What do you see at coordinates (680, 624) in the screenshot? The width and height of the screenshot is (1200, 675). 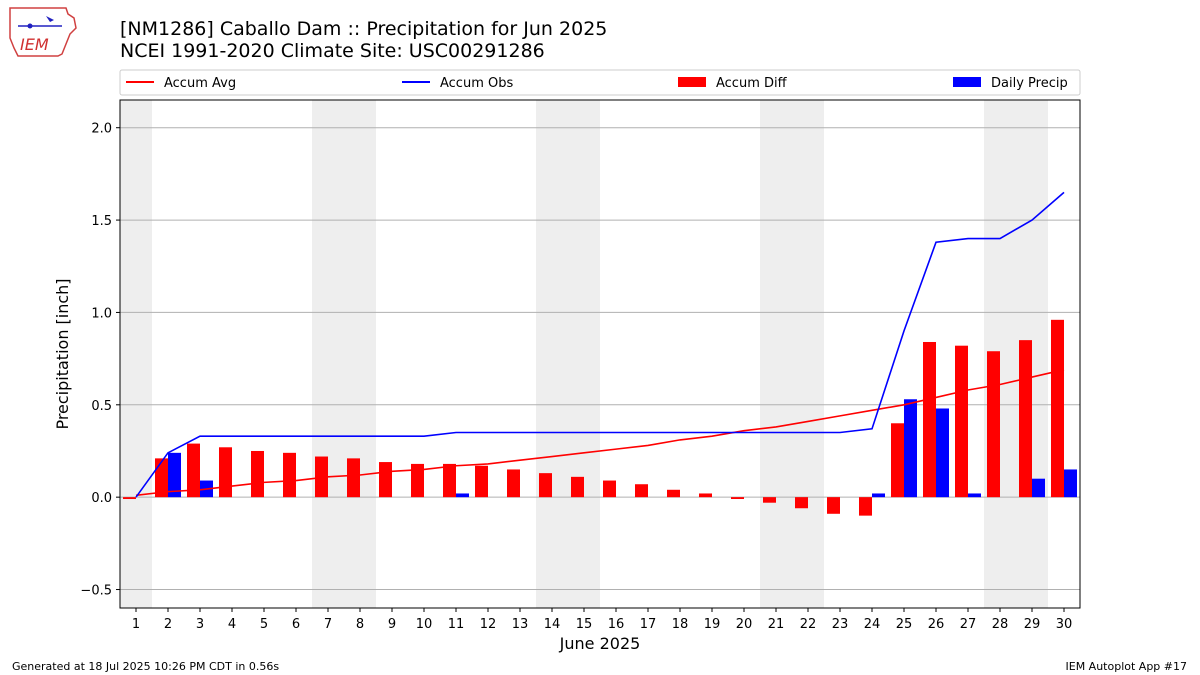 I see `x-tick-label: 18` at bounding box center [680, 624].